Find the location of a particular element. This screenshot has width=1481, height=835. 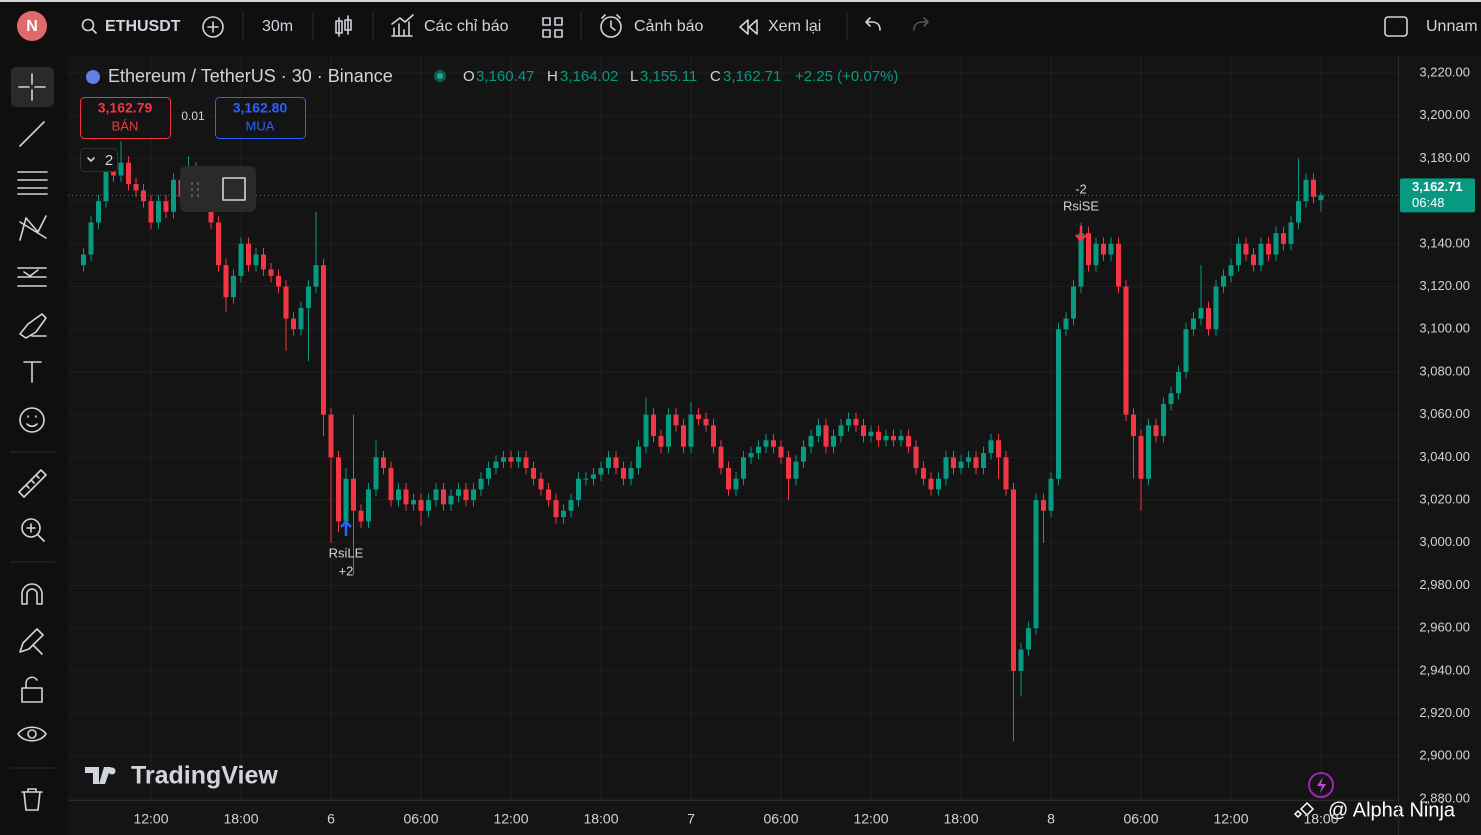

zoom-tool is located at coordinates (31, 528).